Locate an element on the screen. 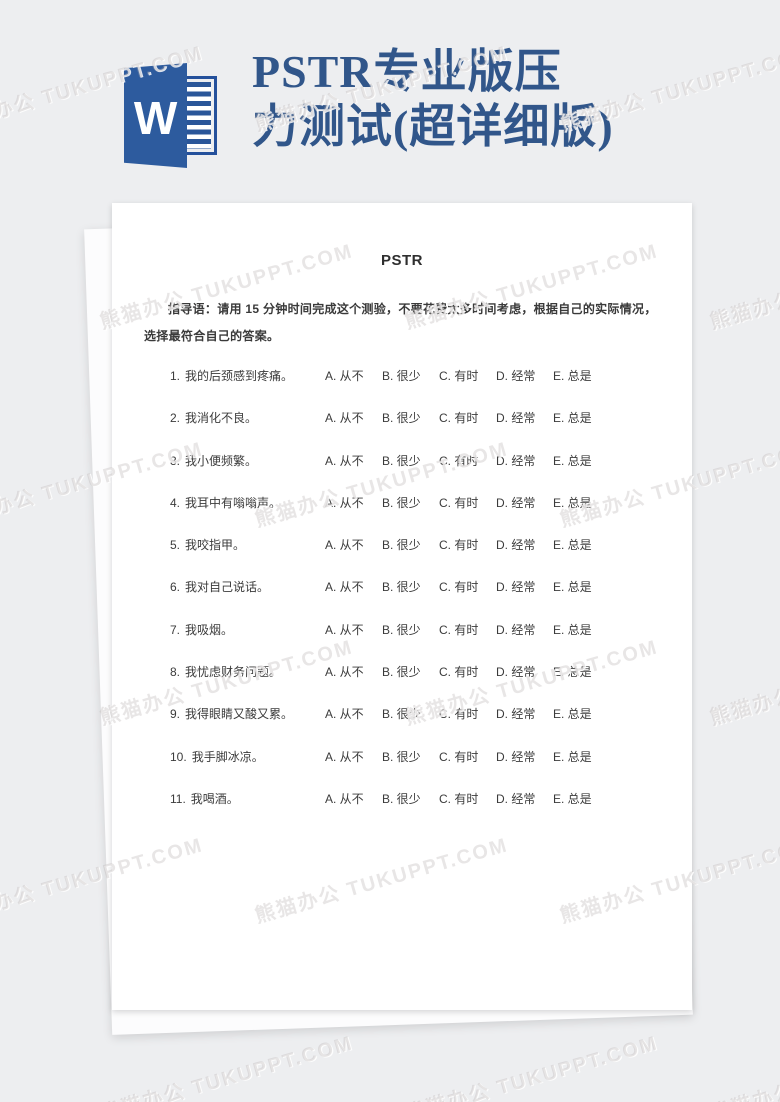  word-icon-letter: W is located at coordinates (155, 117).